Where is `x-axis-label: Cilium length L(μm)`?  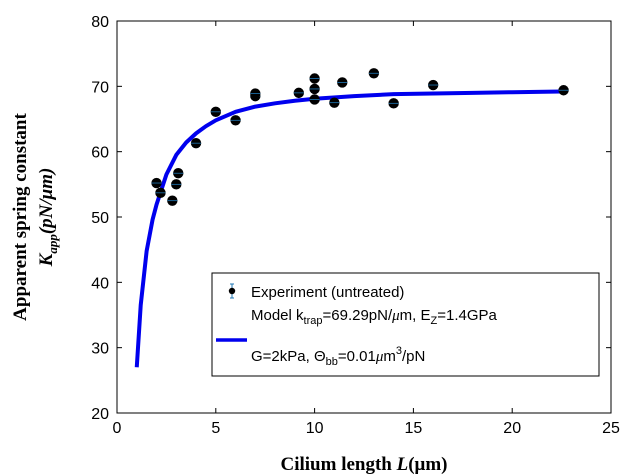 x-axis-label: Cilium length L(μm) is located at coordinates (364, 464).